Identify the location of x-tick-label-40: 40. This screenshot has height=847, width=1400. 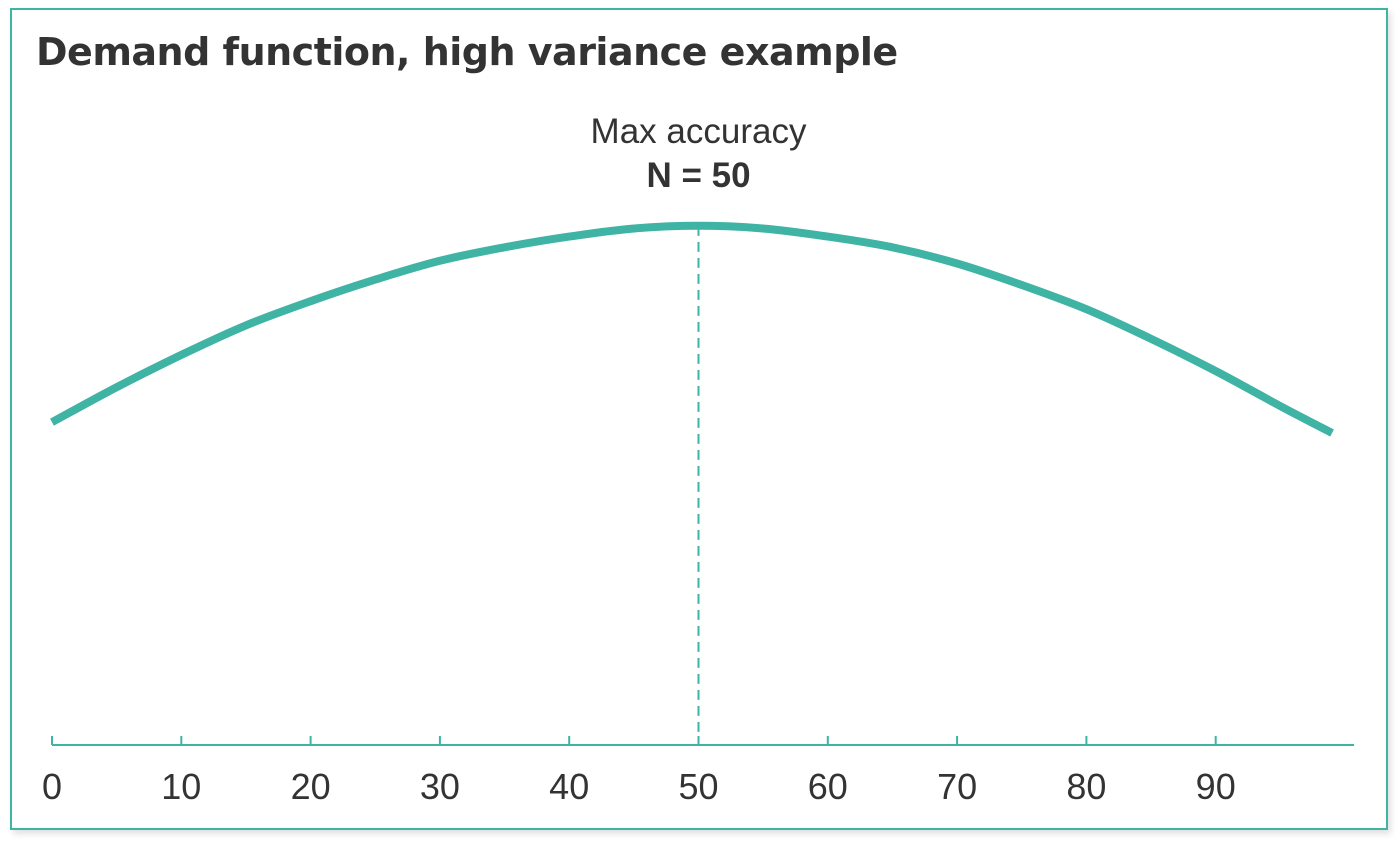
(569, 786).